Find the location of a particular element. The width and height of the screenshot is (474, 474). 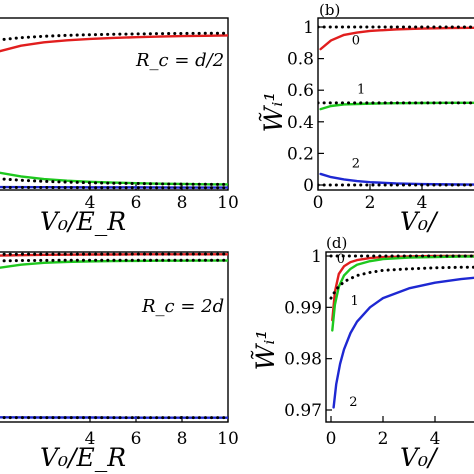

panel-d-x-label: V₀/ is located at coordinates (419, 457).